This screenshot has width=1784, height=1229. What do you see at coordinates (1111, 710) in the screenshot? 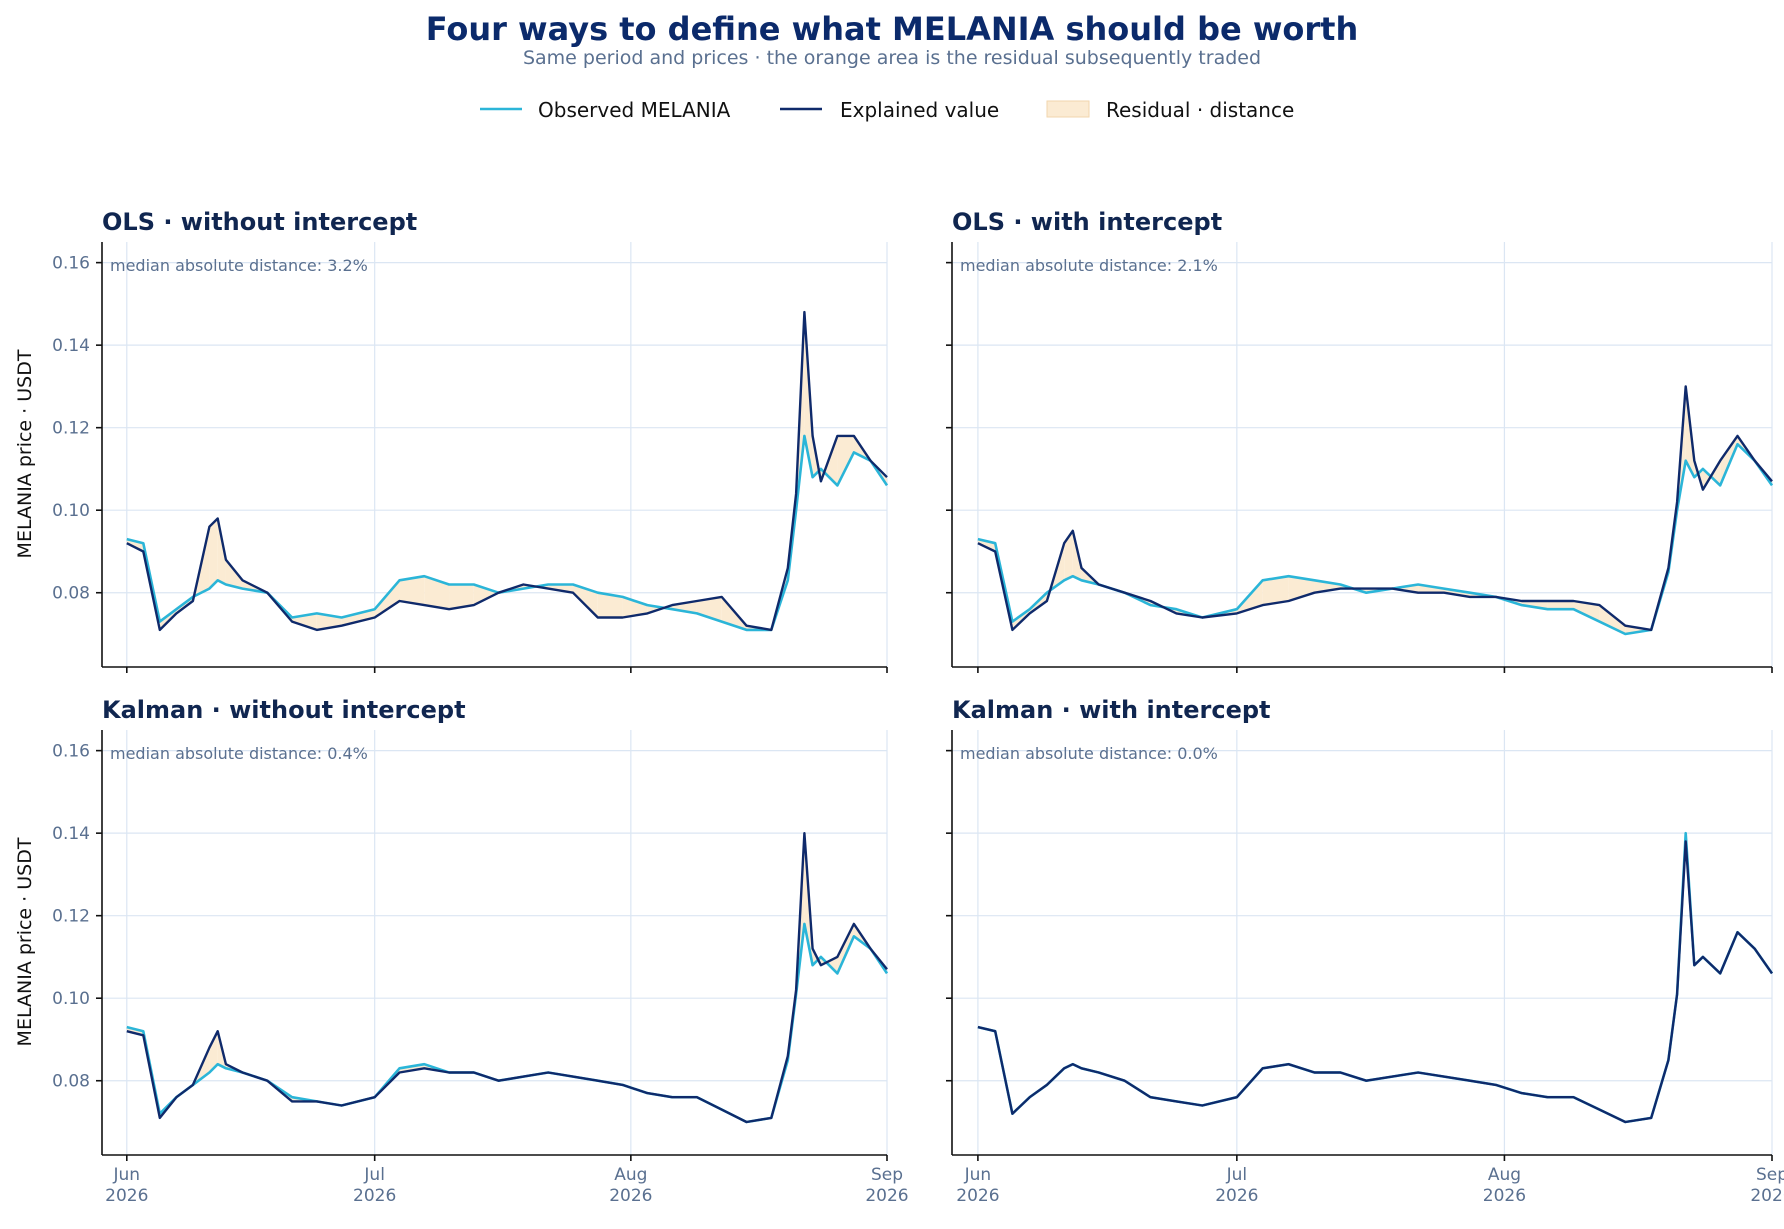
I see `panel-title: Kalman · with intercept` at bounding box center [1111, 710].